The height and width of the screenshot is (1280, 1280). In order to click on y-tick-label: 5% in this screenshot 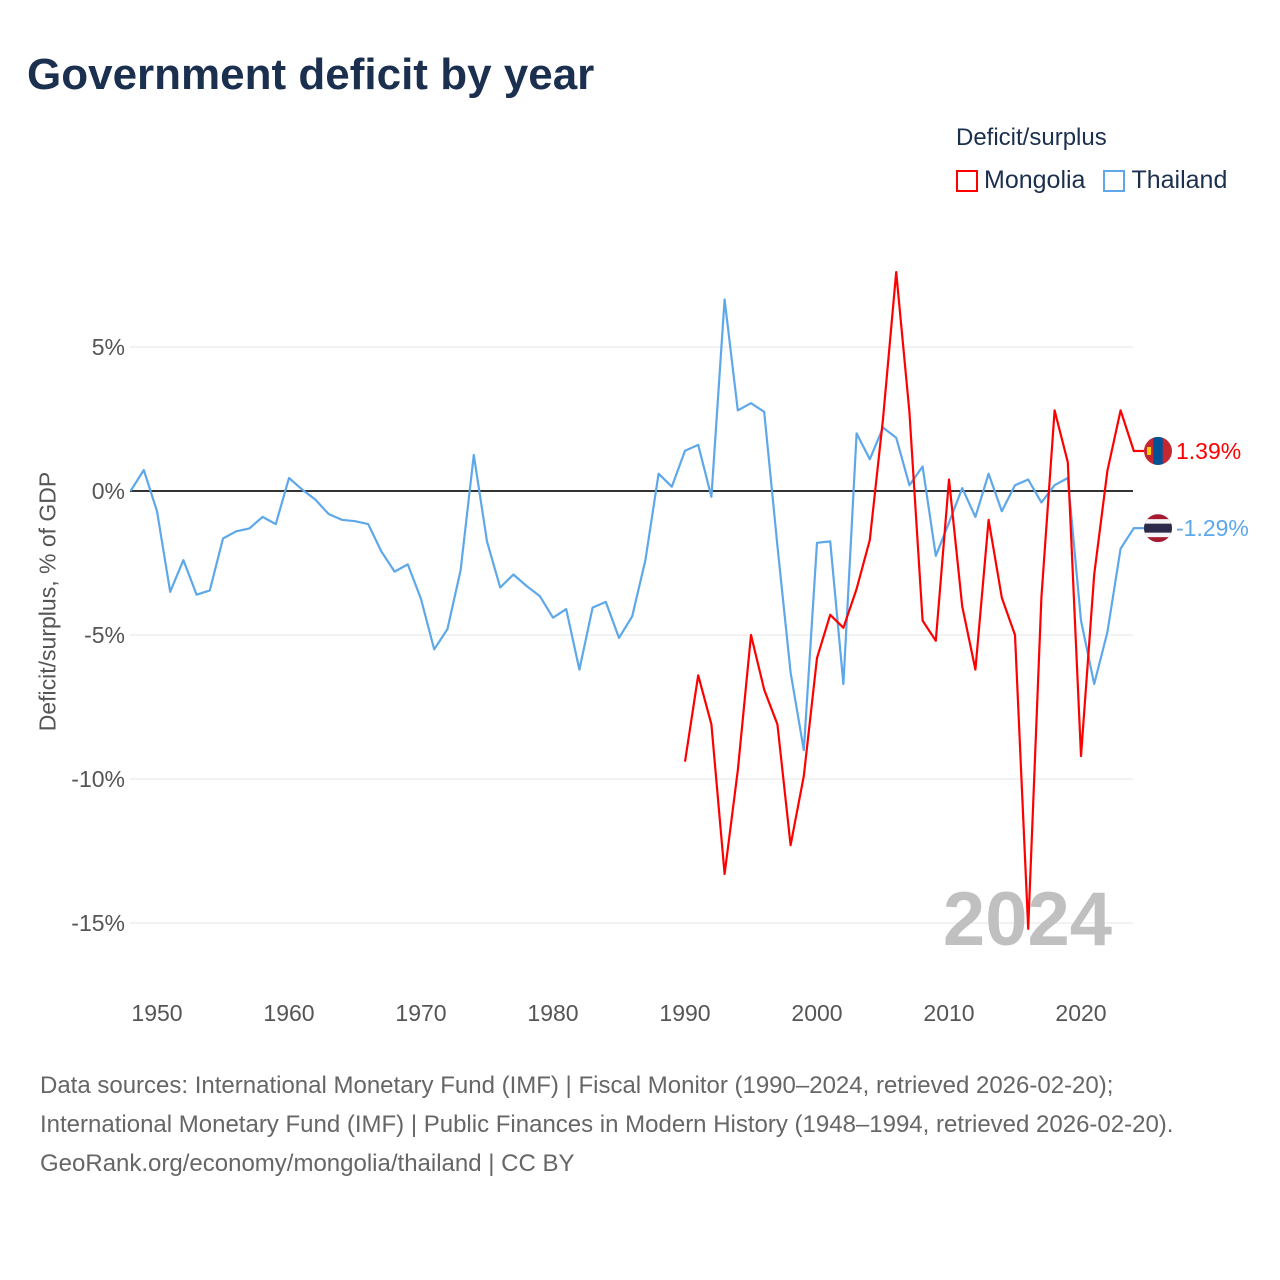, I will do `click(108, 347)`.